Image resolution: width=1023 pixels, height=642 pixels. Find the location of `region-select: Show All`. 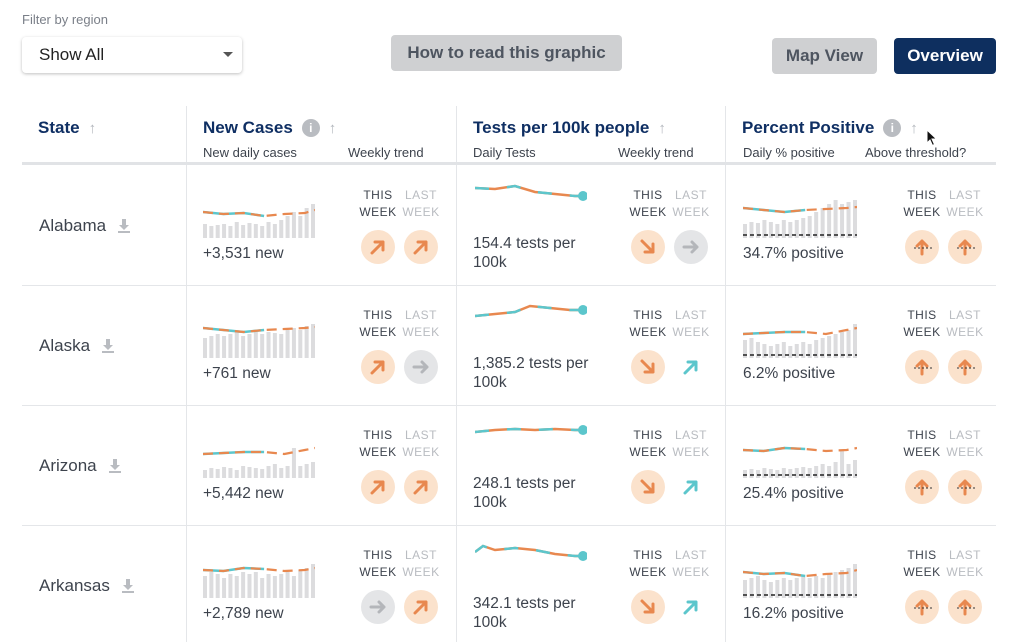

region-select: Show All is located at coordinates (132, 55).